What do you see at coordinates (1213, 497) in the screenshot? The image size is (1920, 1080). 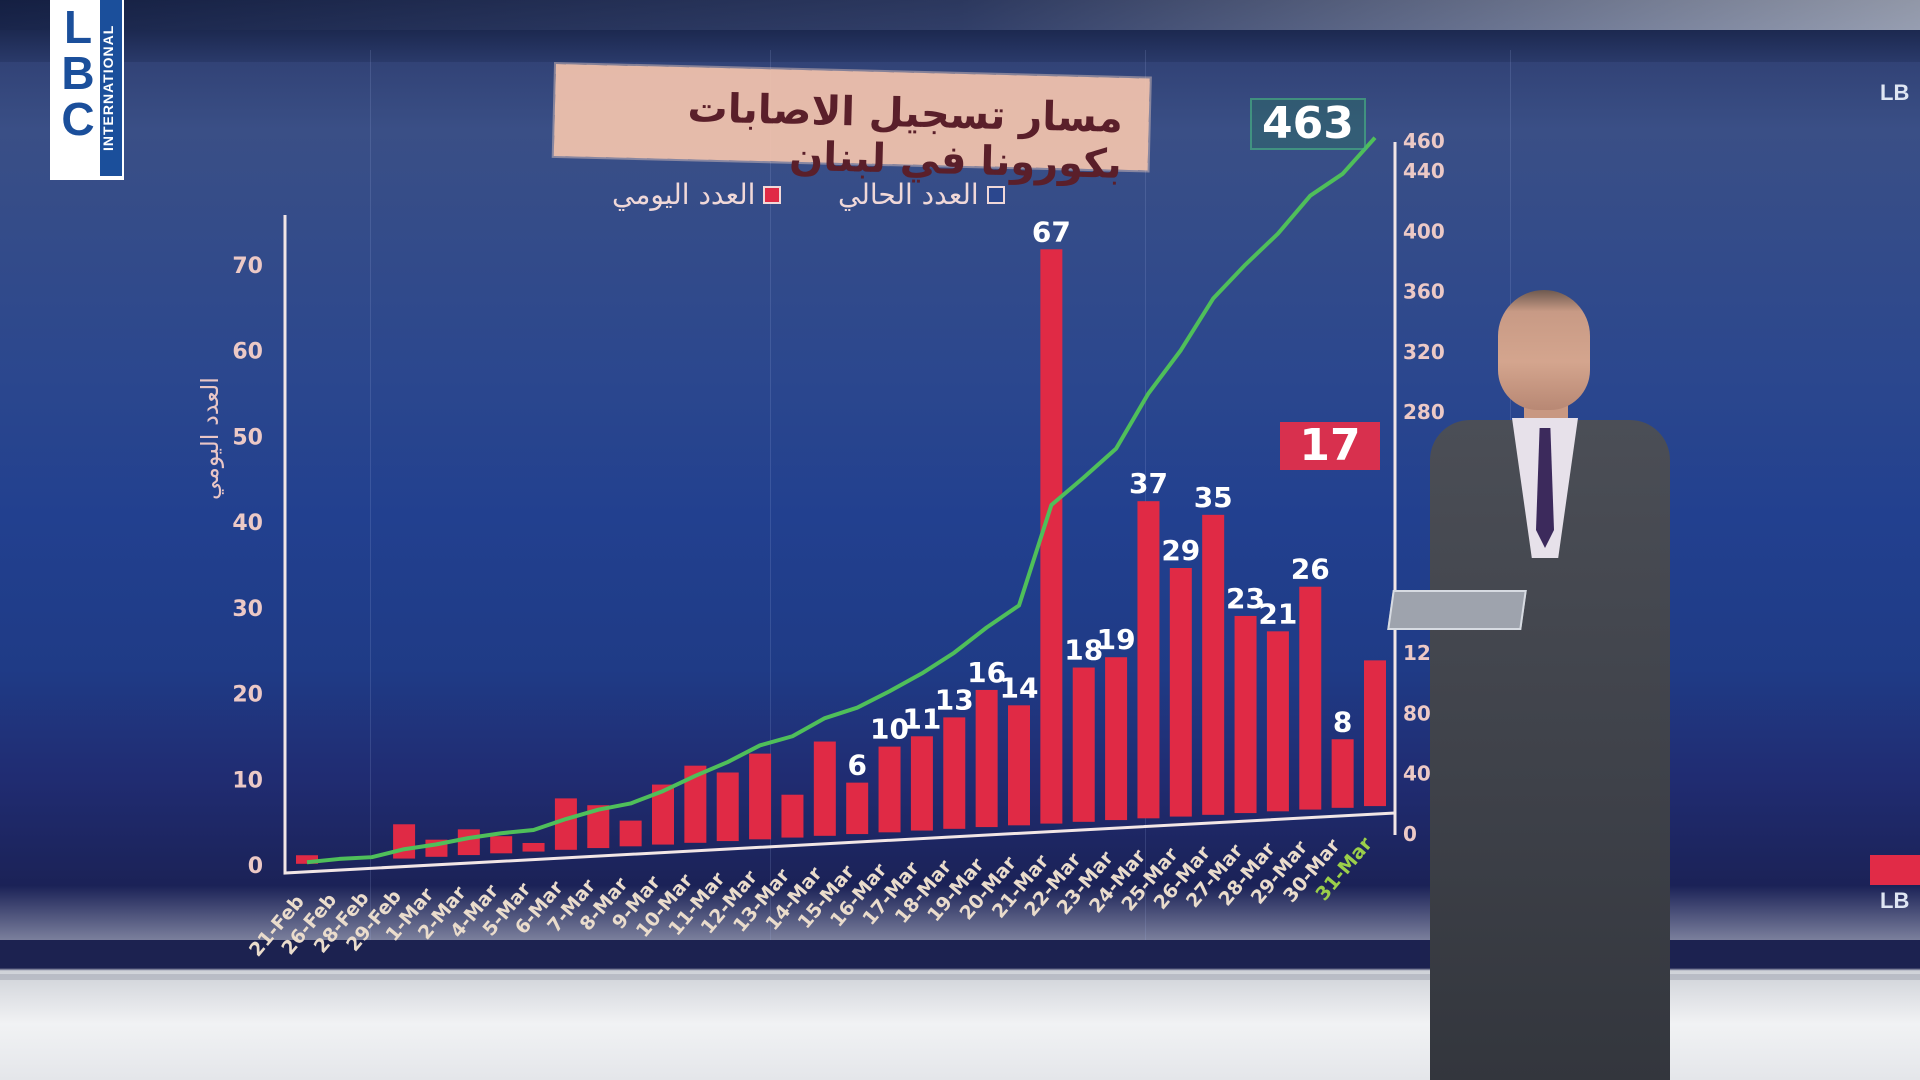 I see `bar-value-label: 35` at bounding box center [1213, 497].